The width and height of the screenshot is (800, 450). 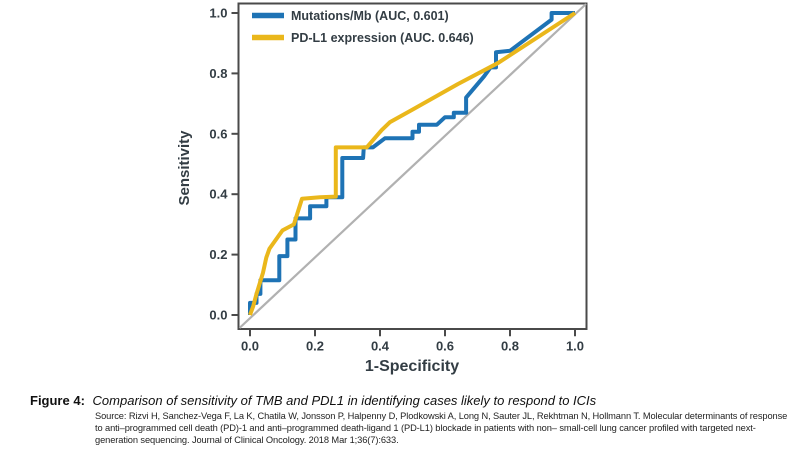 What do you see at coordinates (250, 345) in the screenshot?
I see `x-tick-label: 0.0` at bounding box center [250, 345].